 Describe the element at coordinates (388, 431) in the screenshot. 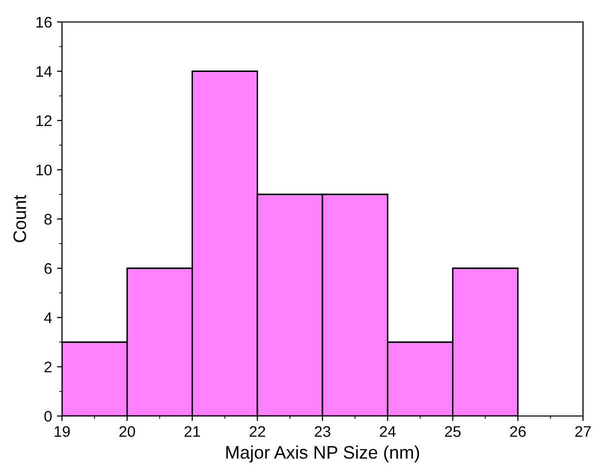

I see `x-tick-label: 24` at that location.